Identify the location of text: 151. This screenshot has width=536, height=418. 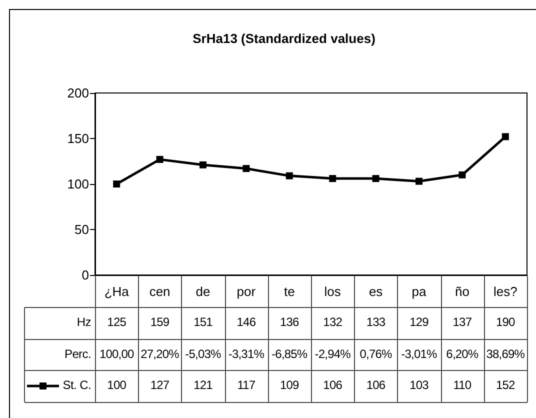
(203, 322).